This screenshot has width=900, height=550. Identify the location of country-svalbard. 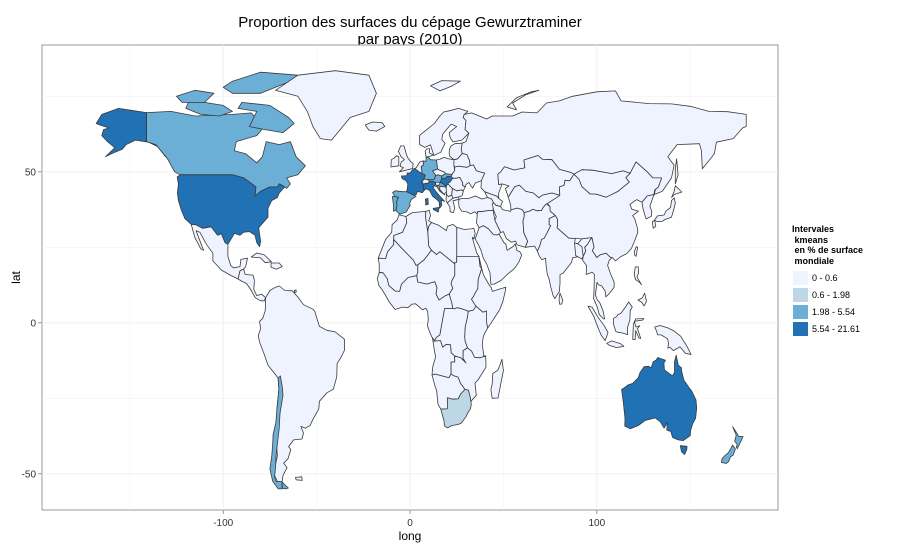
(445, 86).